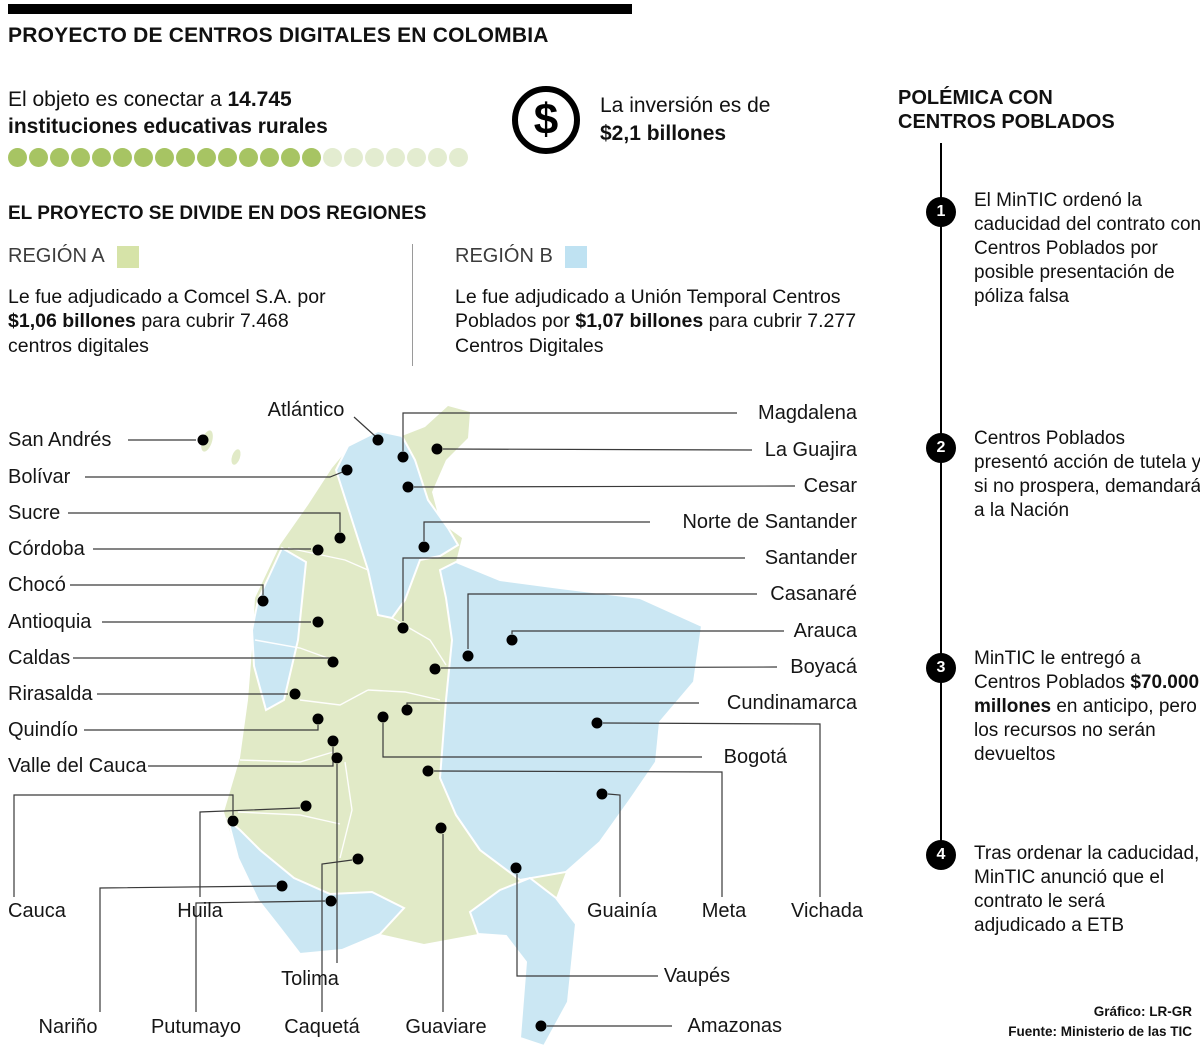 Image resolution: width=1200 pixels, height=1051 pixels. I want to click on investment-text: La inversión es de $2,1 billones, so click(685, 120).